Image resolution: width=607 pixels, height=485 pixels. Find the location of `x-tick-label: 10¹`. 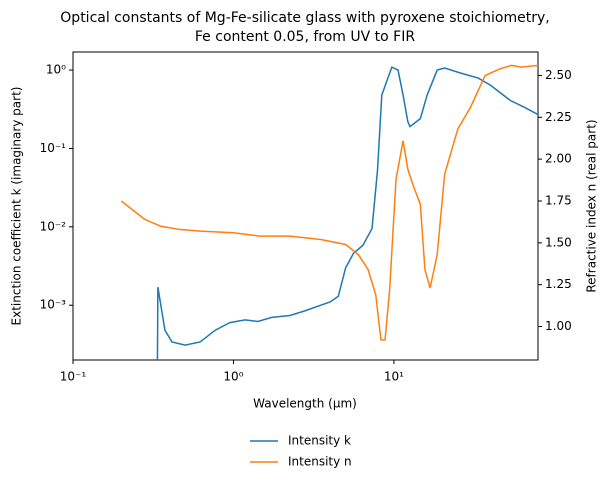

x-tick-label: 10¹ is located at coordinates (394, 377).